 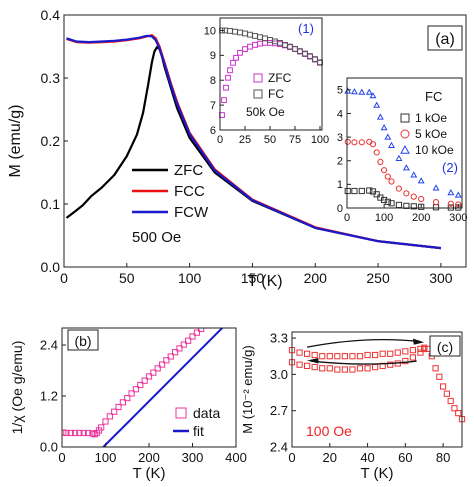 What do you see at coordinates (378, 278) in the screenshot?
I see `x-tick-label: 250` at bounding box center [378, 278].